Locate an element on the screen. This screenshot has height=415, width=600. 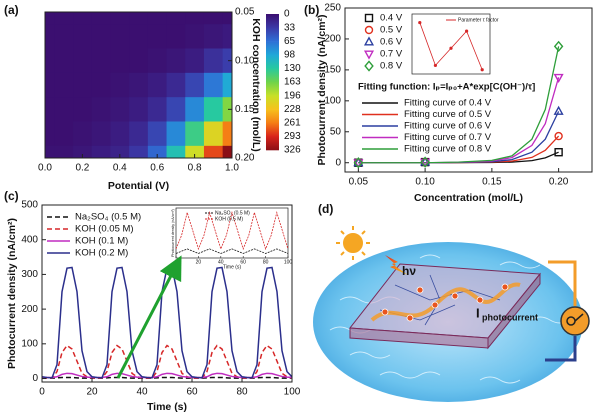
x-tick-label: 80 is located at coordinates (242, 392).